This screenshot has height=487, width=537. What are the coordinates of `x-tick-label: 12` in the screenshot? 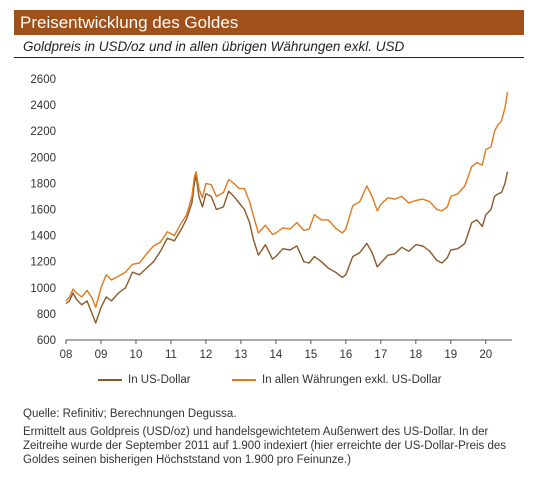 It's located at (206, 355).